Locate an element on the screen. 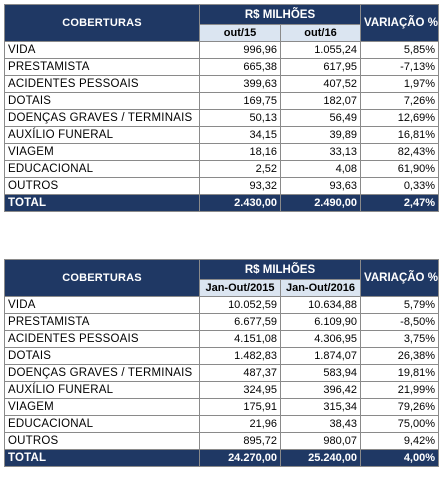  variation-value: 5,79% is located at coordinates (400, 305).